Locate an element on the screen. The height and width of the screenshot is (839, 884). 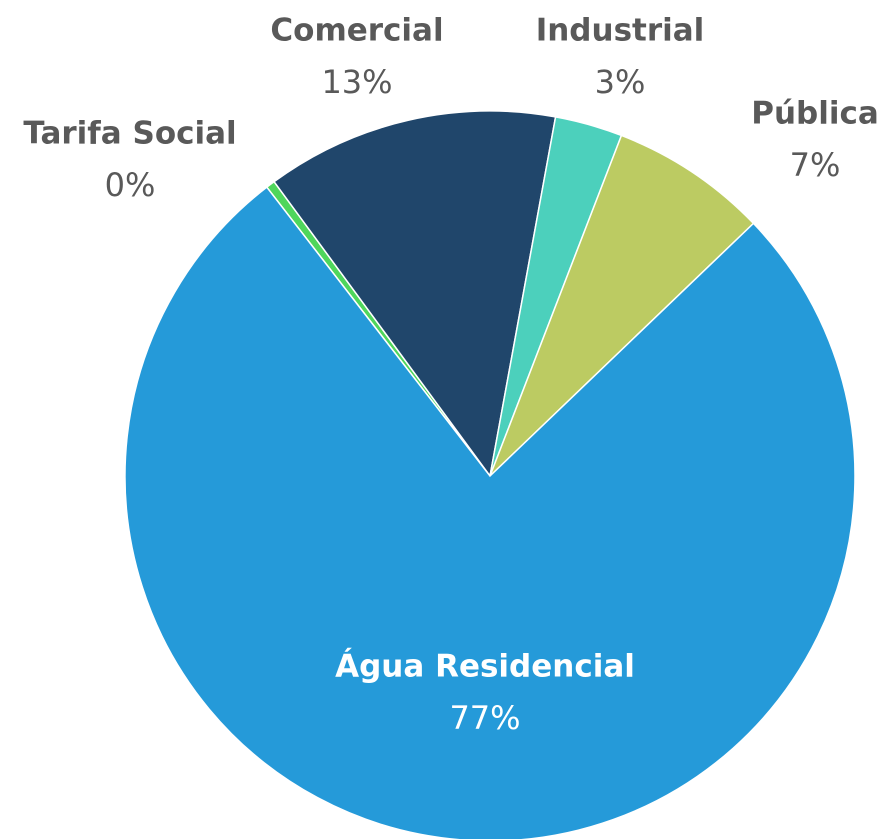
slice-label: Tarifa Social is located at coordinates (129, 134).